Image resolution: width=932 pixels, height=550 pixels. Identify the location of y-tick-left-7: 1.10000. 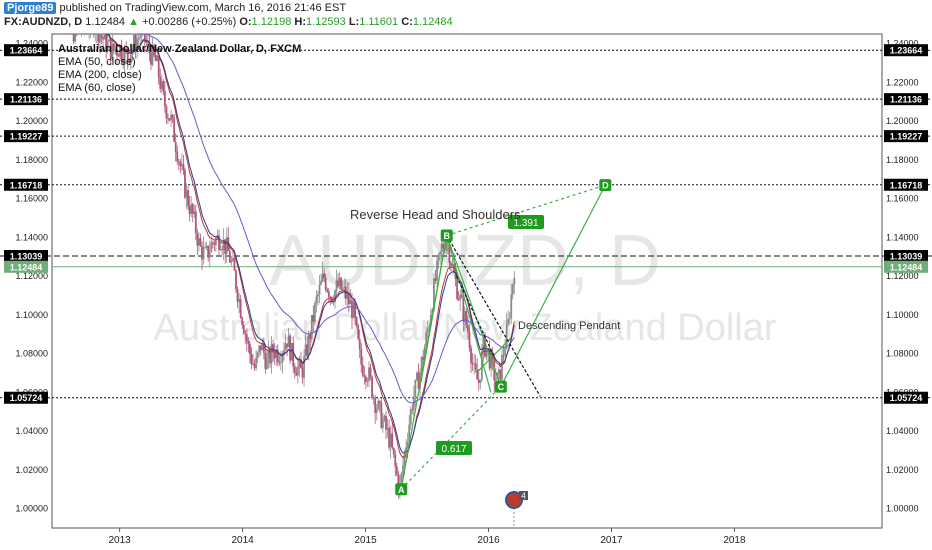
(31, 315).